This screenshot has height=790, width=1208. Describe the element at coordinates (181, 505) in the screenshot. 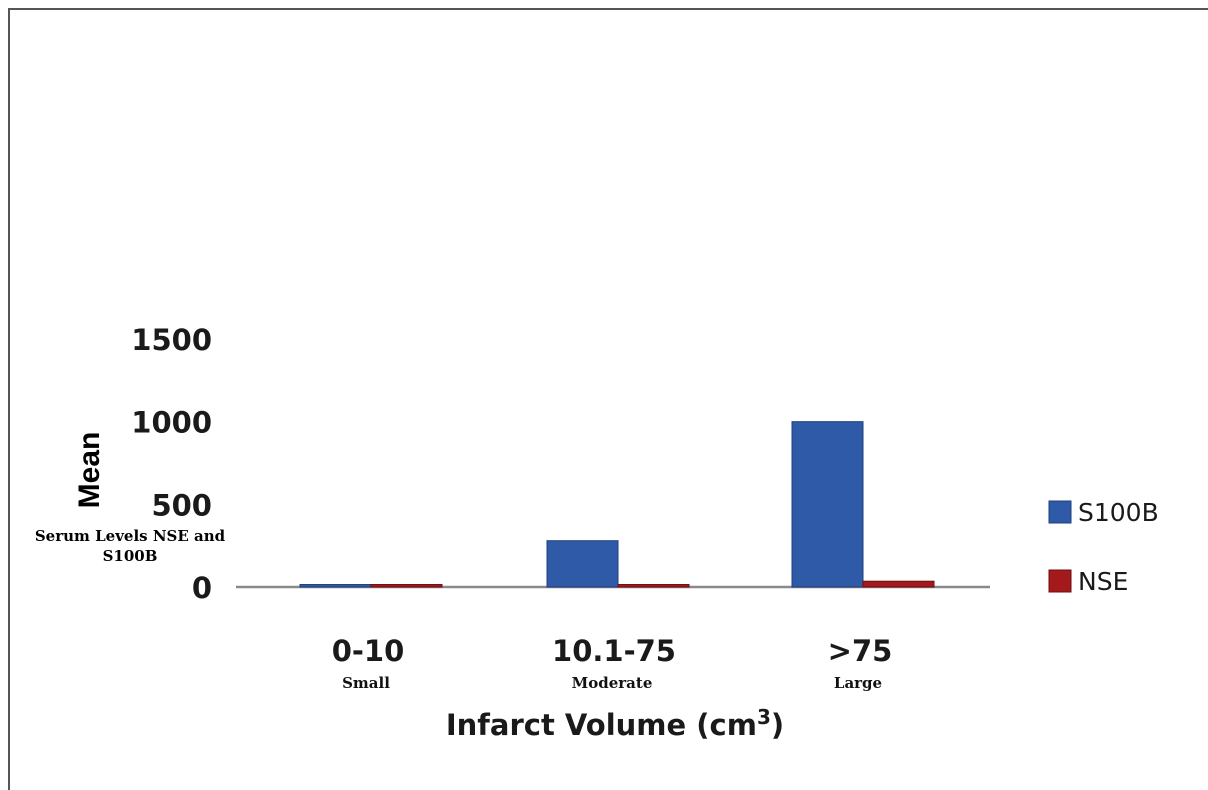

I see `y-tick-label: 500` at that location.